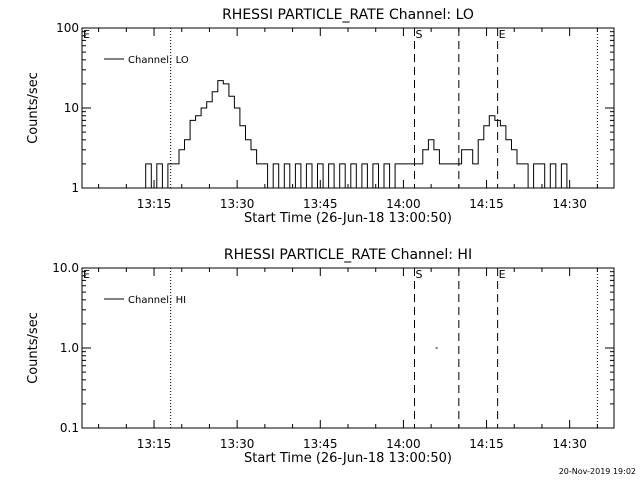  Describe the element at coordinates (65, 268) in the screenshot. I see `y-tick-label: 10.0` at that location.